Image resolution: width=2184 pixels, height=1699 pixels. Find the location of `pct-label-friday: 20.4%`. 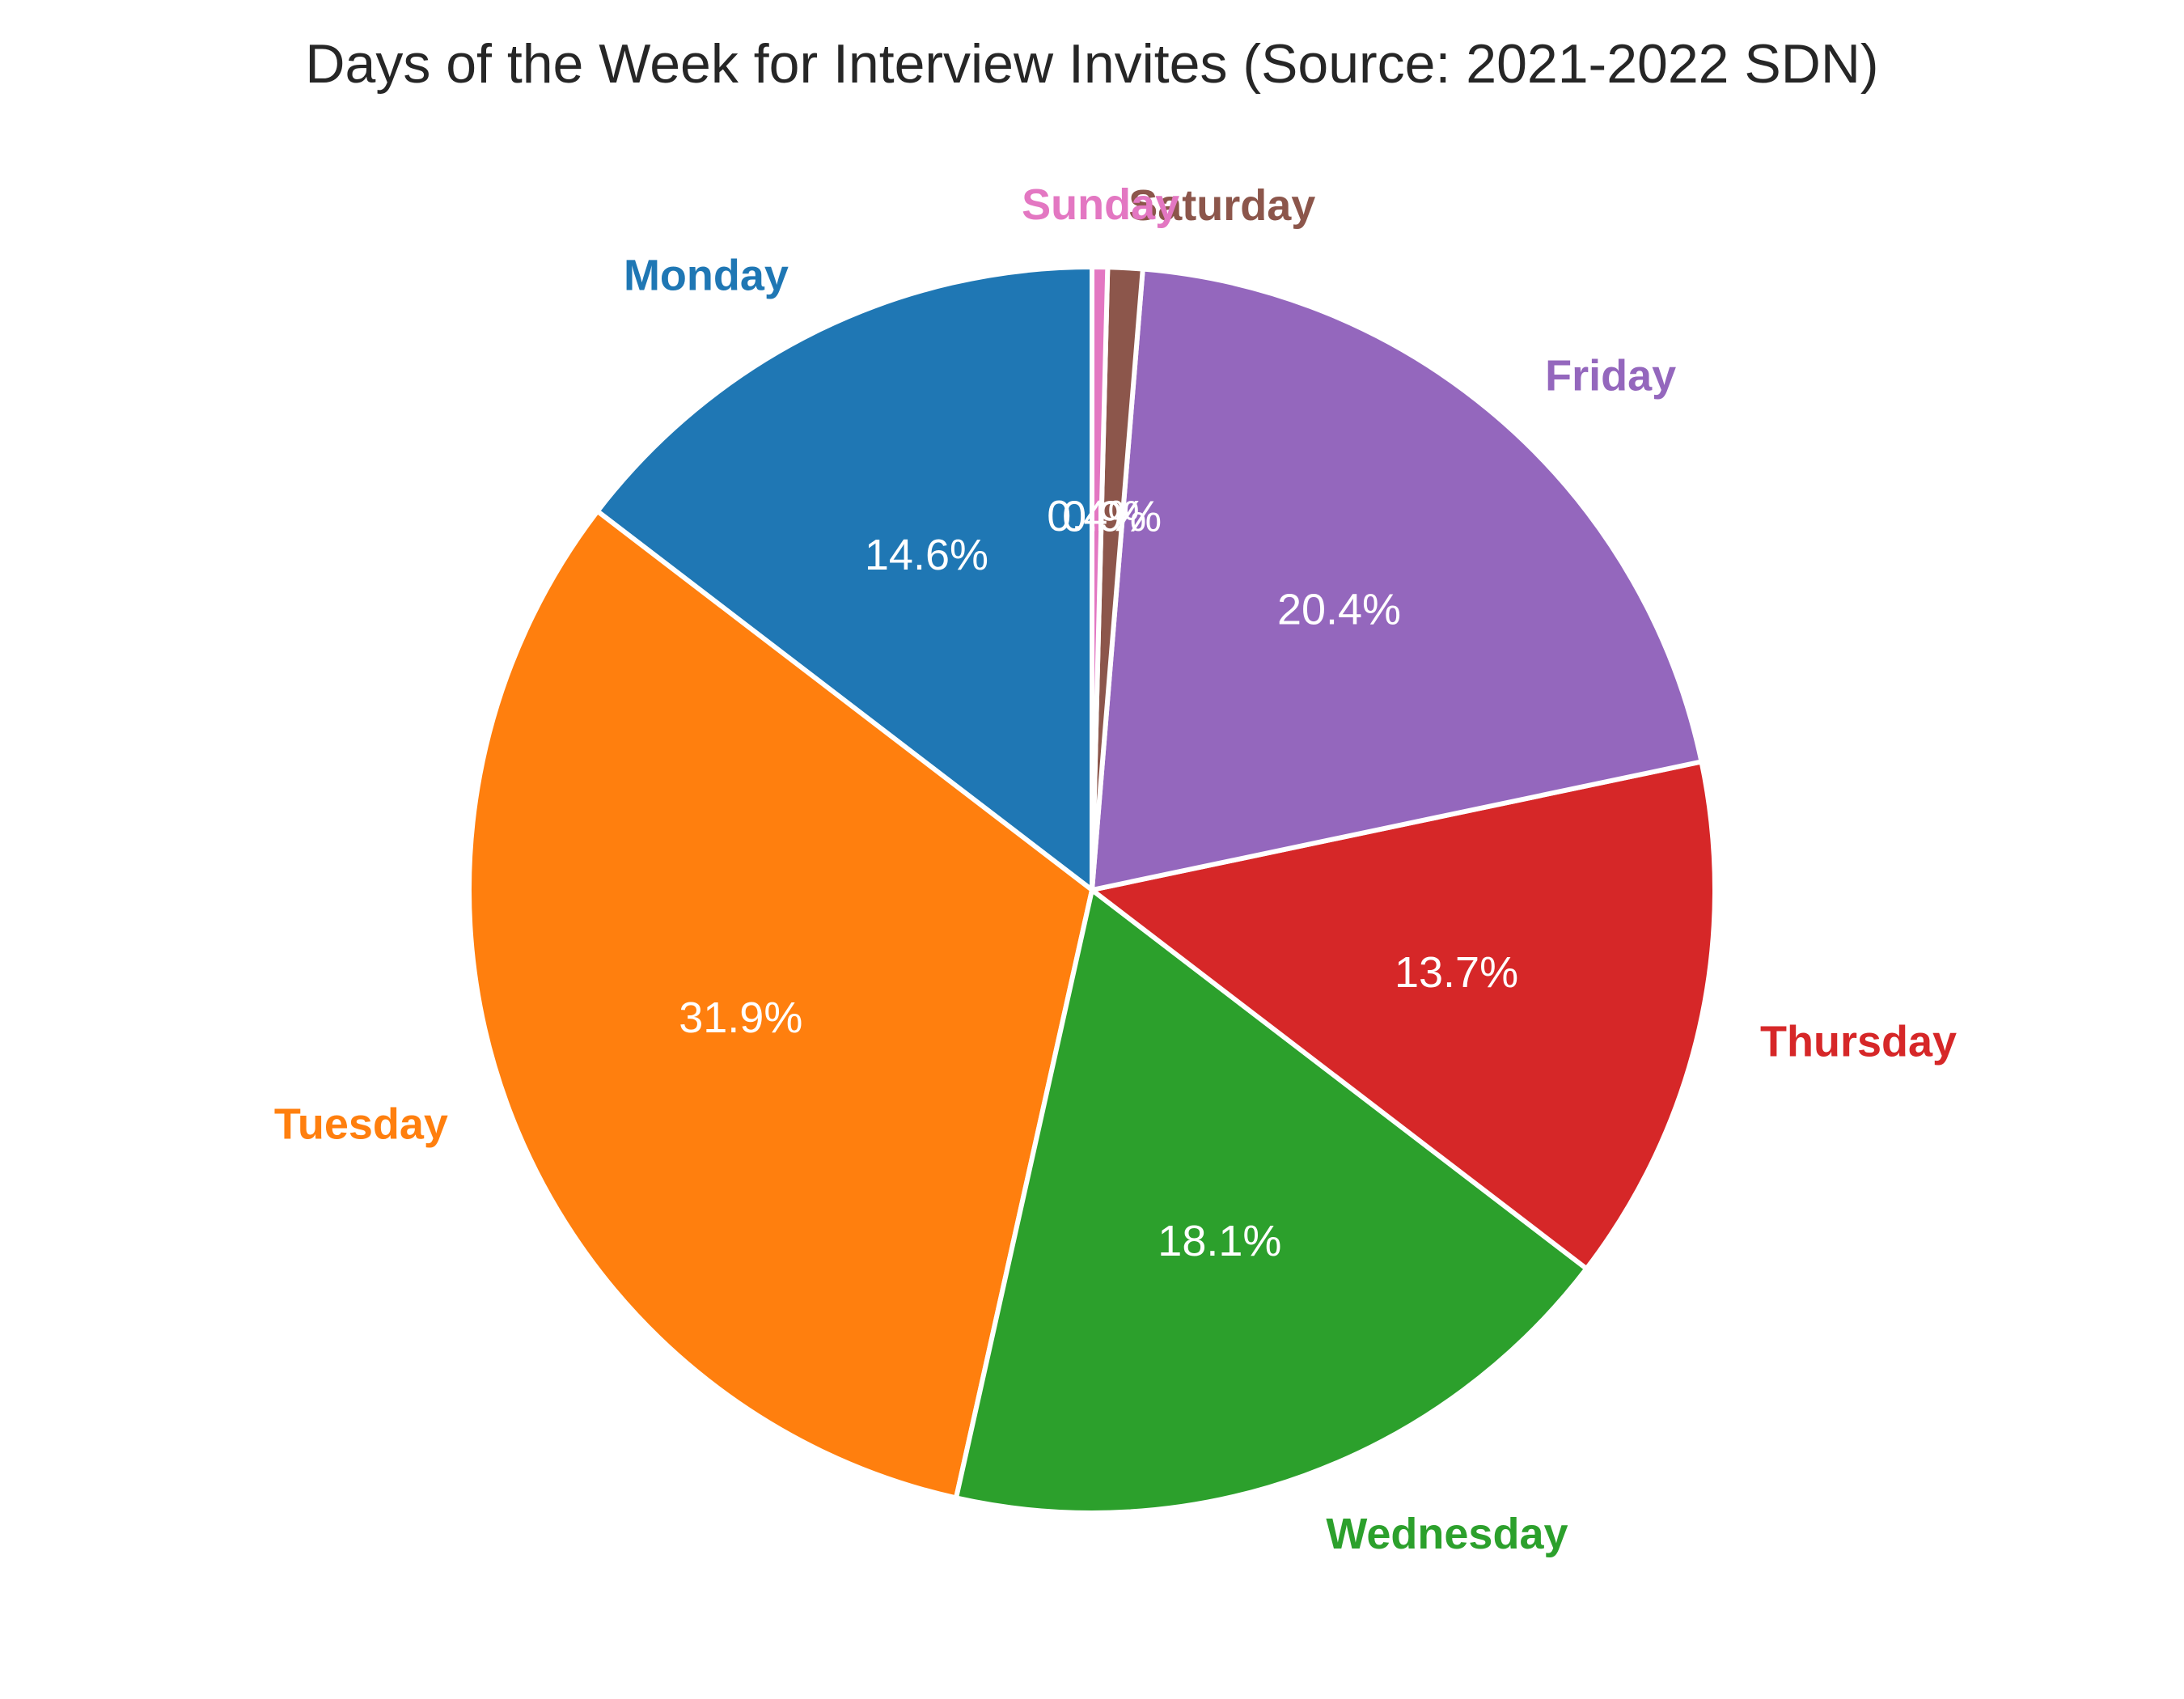

pct-label-friday: 20.4% is located at coordinates (1339, 609).